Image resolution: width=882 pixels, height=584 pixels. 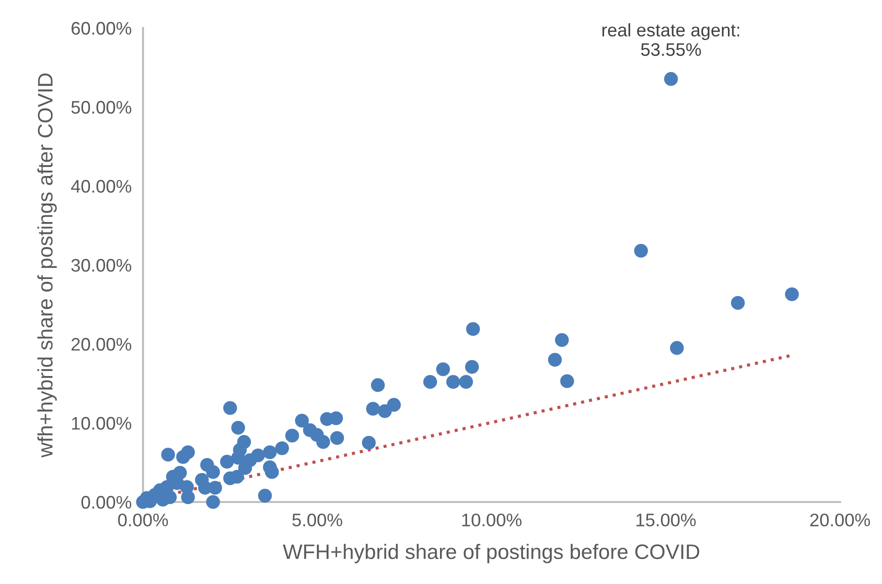 What do you see at coordinates (101, 186) in the screenshot?
I see `y-tick-label: 40.00%` at bounding box center [101, 186].